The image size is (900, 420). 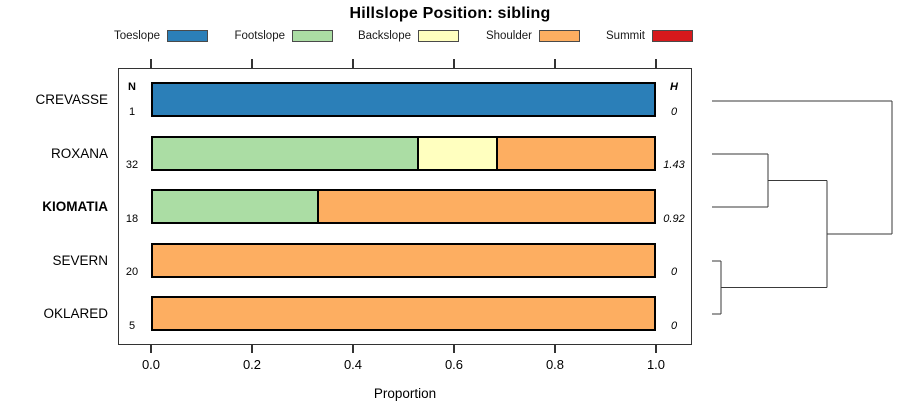 I want to click on bar-segment-toeslope, so click(x=403, y=100).